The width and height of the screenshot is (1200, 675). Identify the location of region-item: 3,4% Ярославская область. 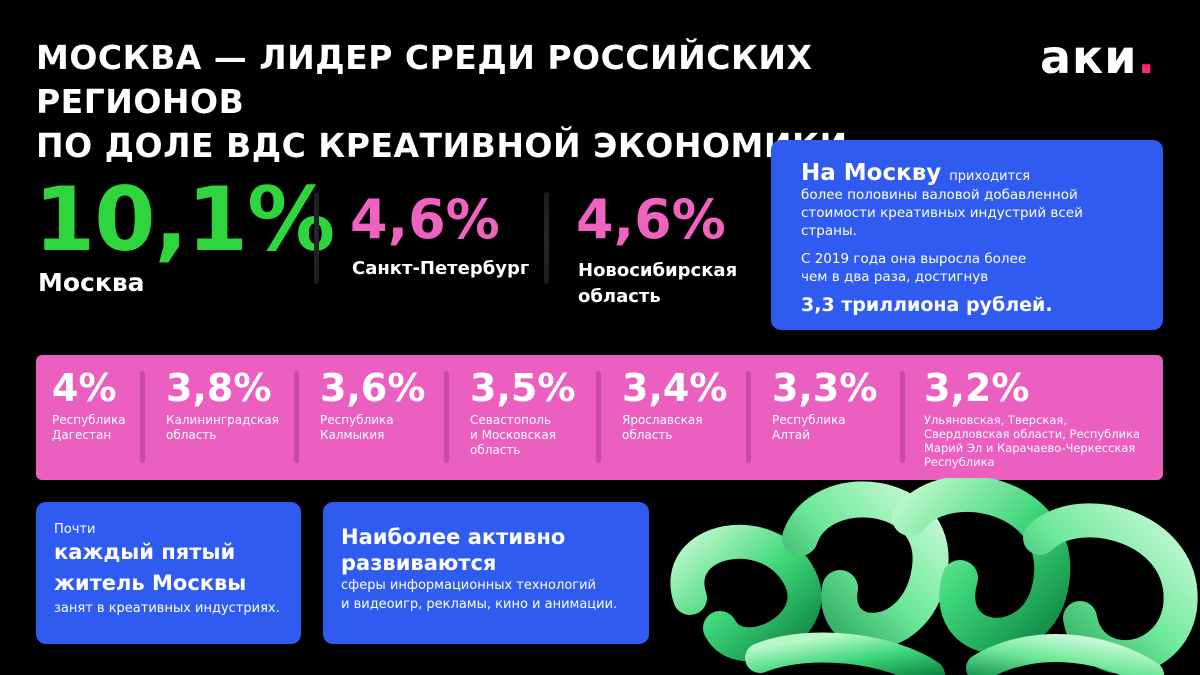
(674, 405).